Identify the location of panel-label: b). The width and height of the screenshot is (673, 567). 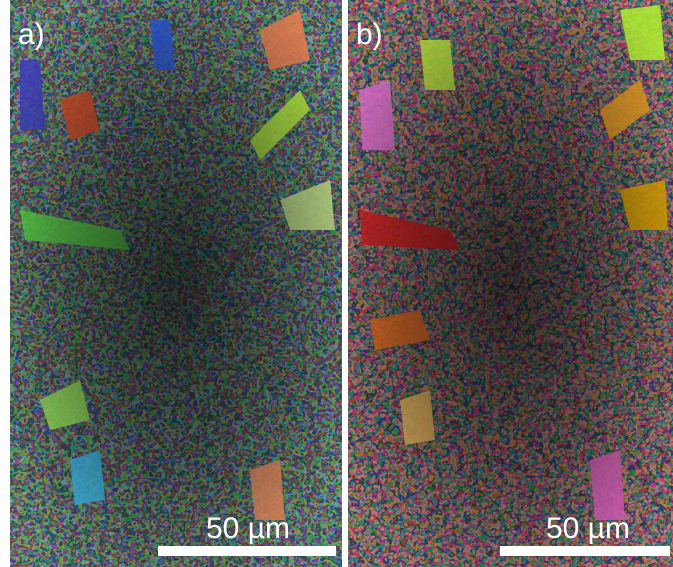
(369, 34).